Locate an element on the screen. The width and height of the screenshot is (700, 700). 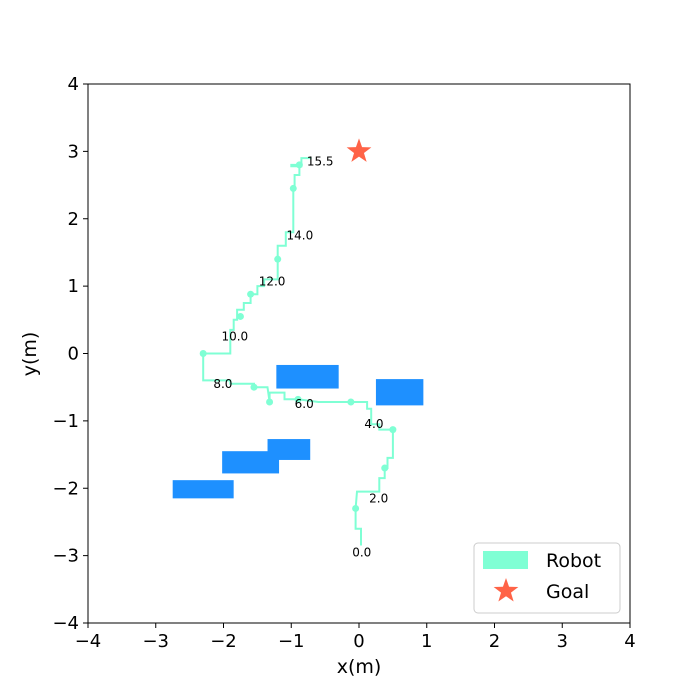
time-label: 6.0 is located at coordinates (304, 404).